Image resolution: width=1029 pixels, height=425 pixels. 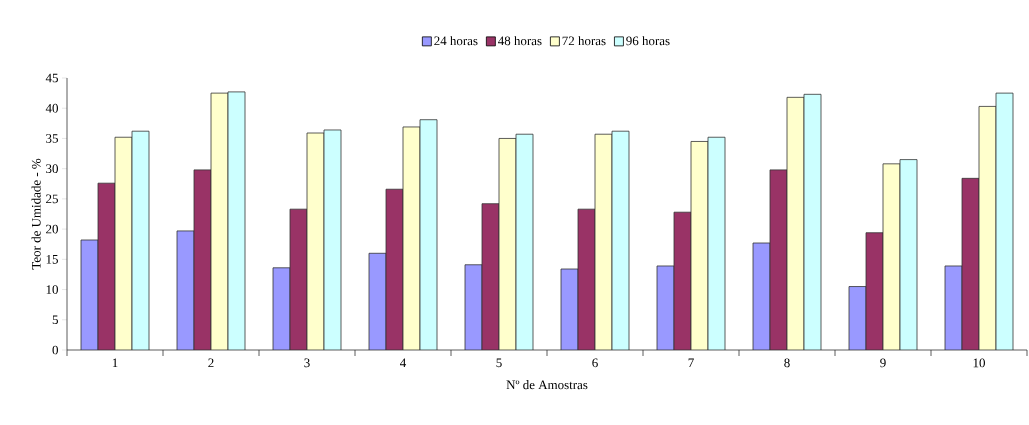 I want to click on x-tick-label: 7, so click(x=691, y=362).